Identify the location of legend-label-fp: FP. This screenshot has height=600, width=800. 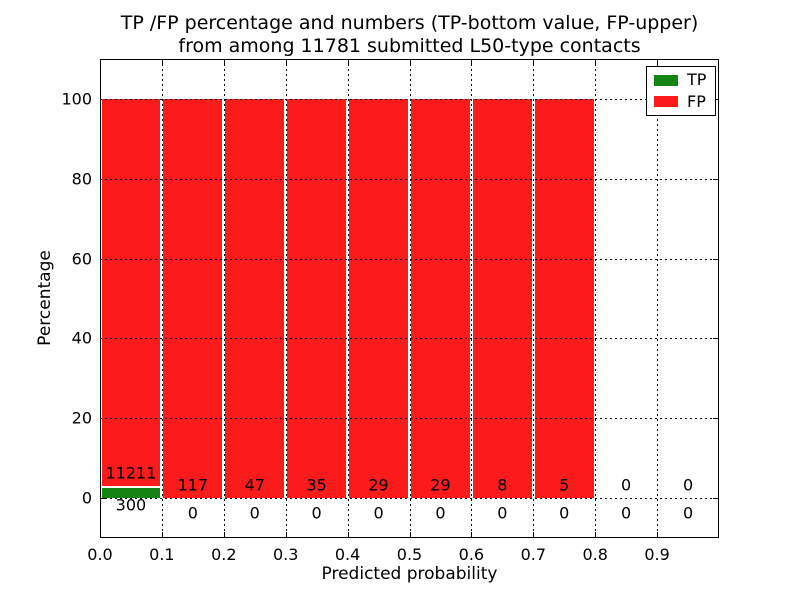
(696, 101).